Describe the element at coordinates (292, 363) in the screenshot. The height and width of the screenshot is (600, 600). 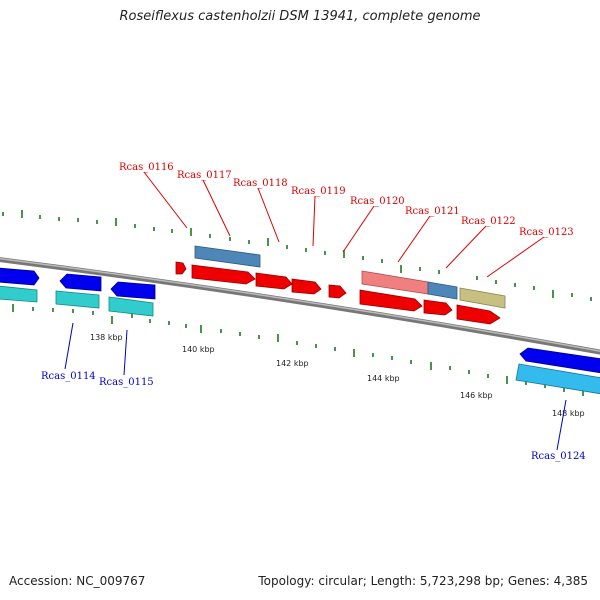
I see `scale-label: 142 kbp` at that location.